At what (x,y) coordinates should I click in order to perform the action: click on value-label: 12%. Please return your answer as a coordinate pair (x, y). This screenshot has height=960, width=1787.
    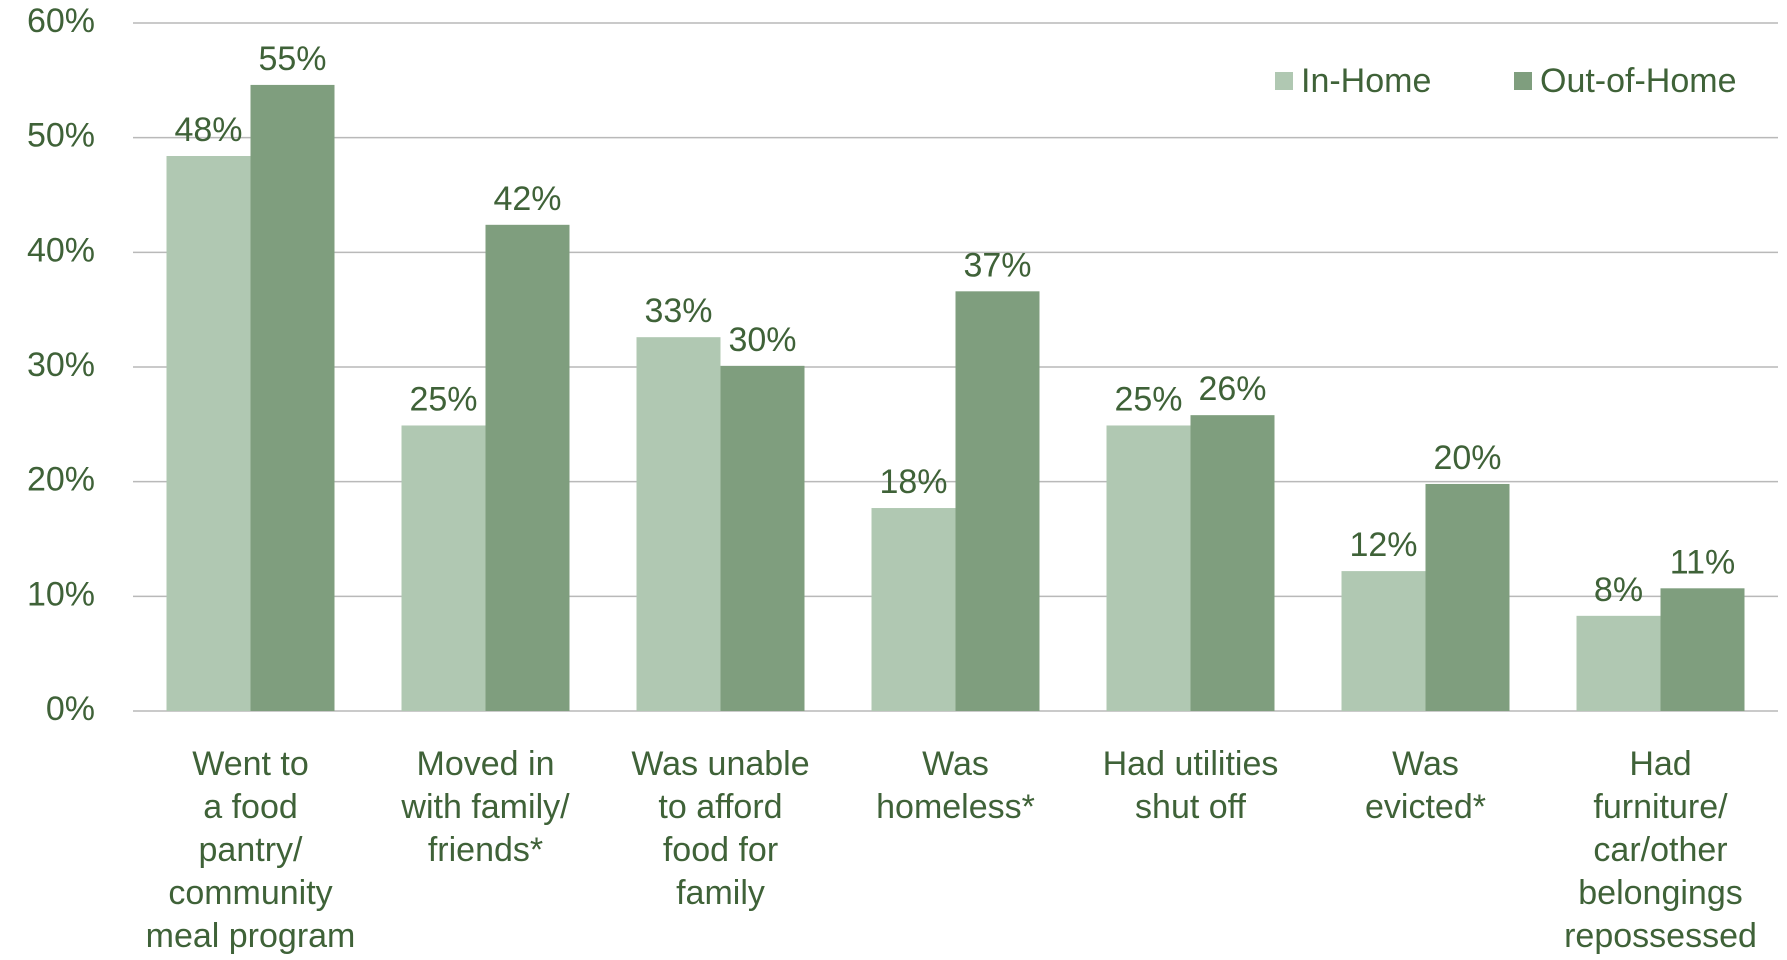
    Looking at the image, I should click on (1383, 545).